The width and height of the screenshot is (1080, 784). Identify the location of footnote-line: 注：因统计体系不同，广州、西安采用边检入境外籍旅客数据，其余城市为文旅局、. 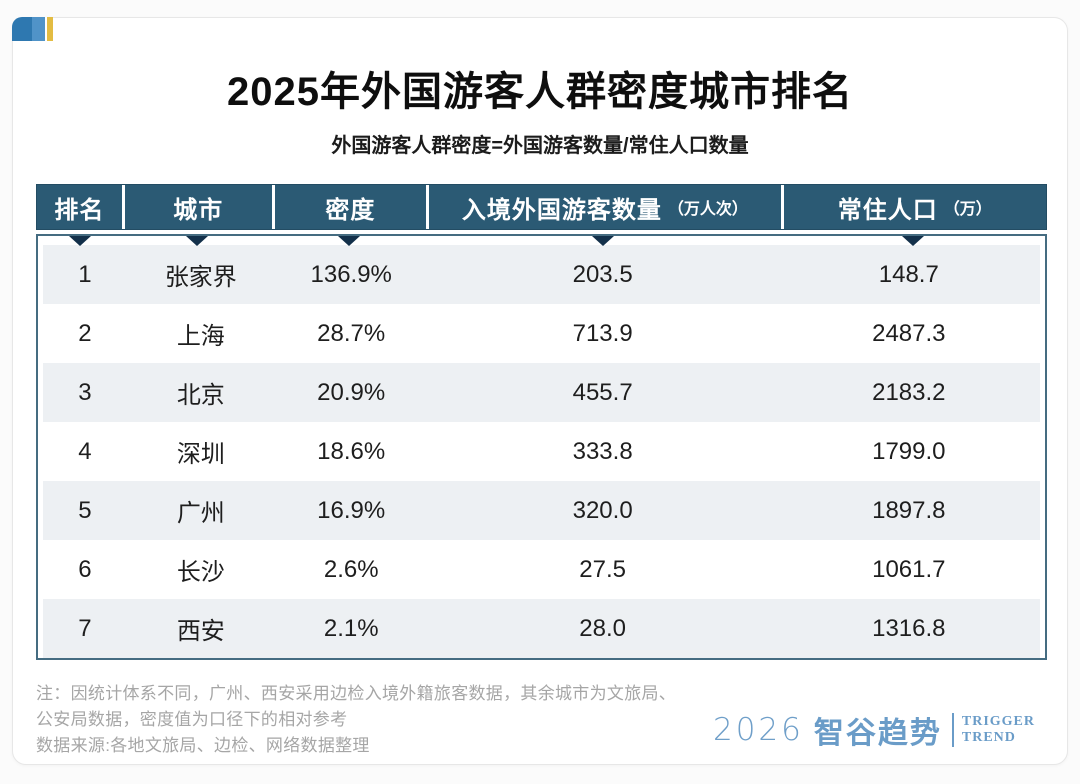
(356, 693).